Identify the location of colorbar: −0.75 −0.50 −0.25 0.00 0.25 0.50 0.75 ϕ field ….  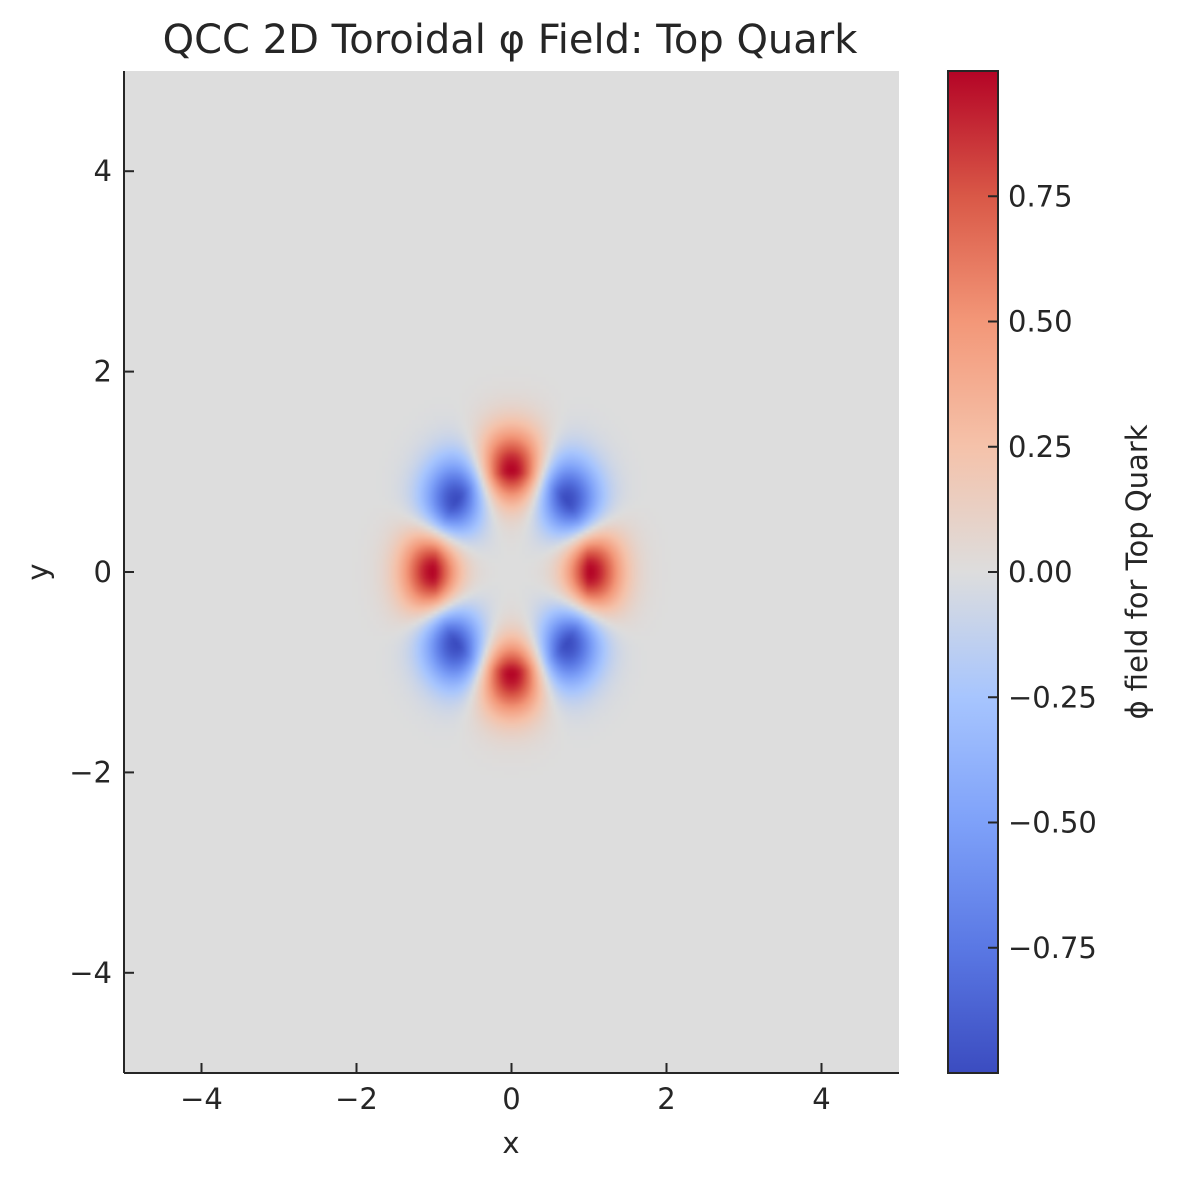
(1050, 572).